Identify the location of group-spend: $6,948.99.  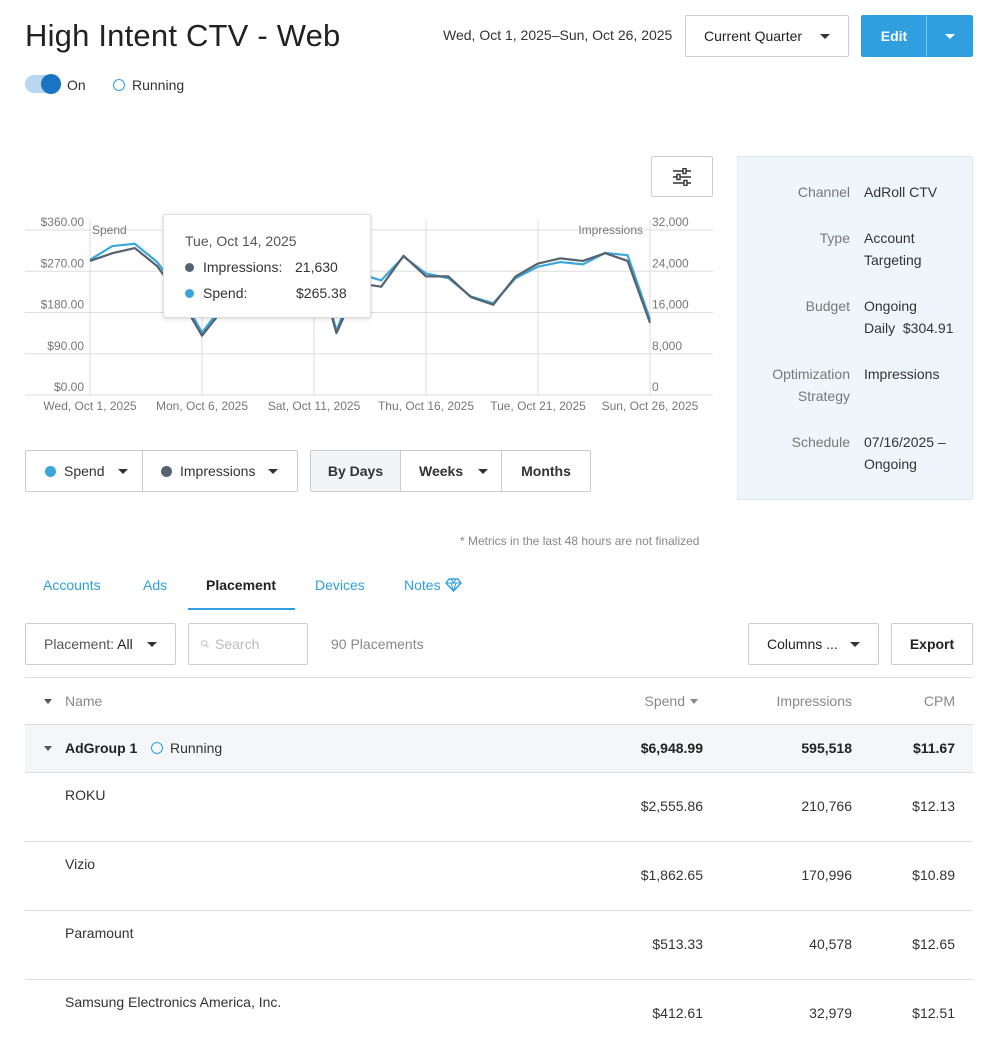
(671, 748).